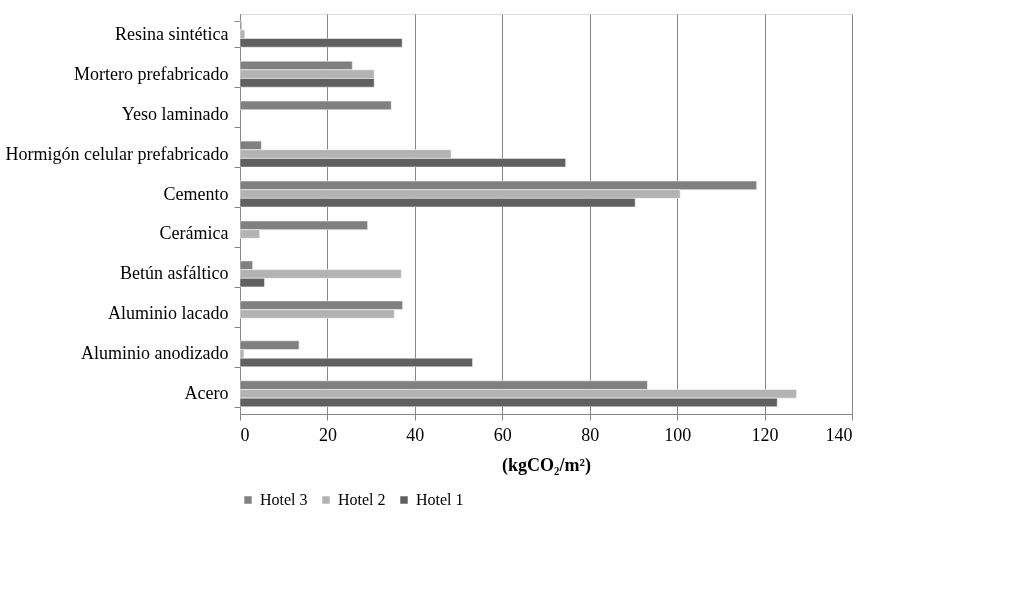 Image resolution: width=1024 pixels, height=592 pixels. Describe the element at coordinates (765, 434) in the screenshot. I see `x-tick-label: 120` at that location.